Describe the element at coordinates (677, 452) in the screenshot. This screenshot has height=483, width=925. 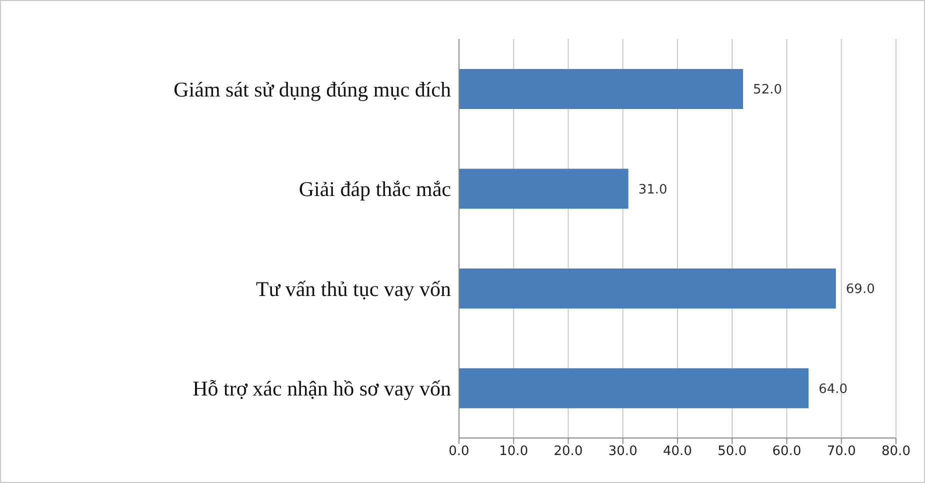
I see `x-tick-label: 40.0` at that location.